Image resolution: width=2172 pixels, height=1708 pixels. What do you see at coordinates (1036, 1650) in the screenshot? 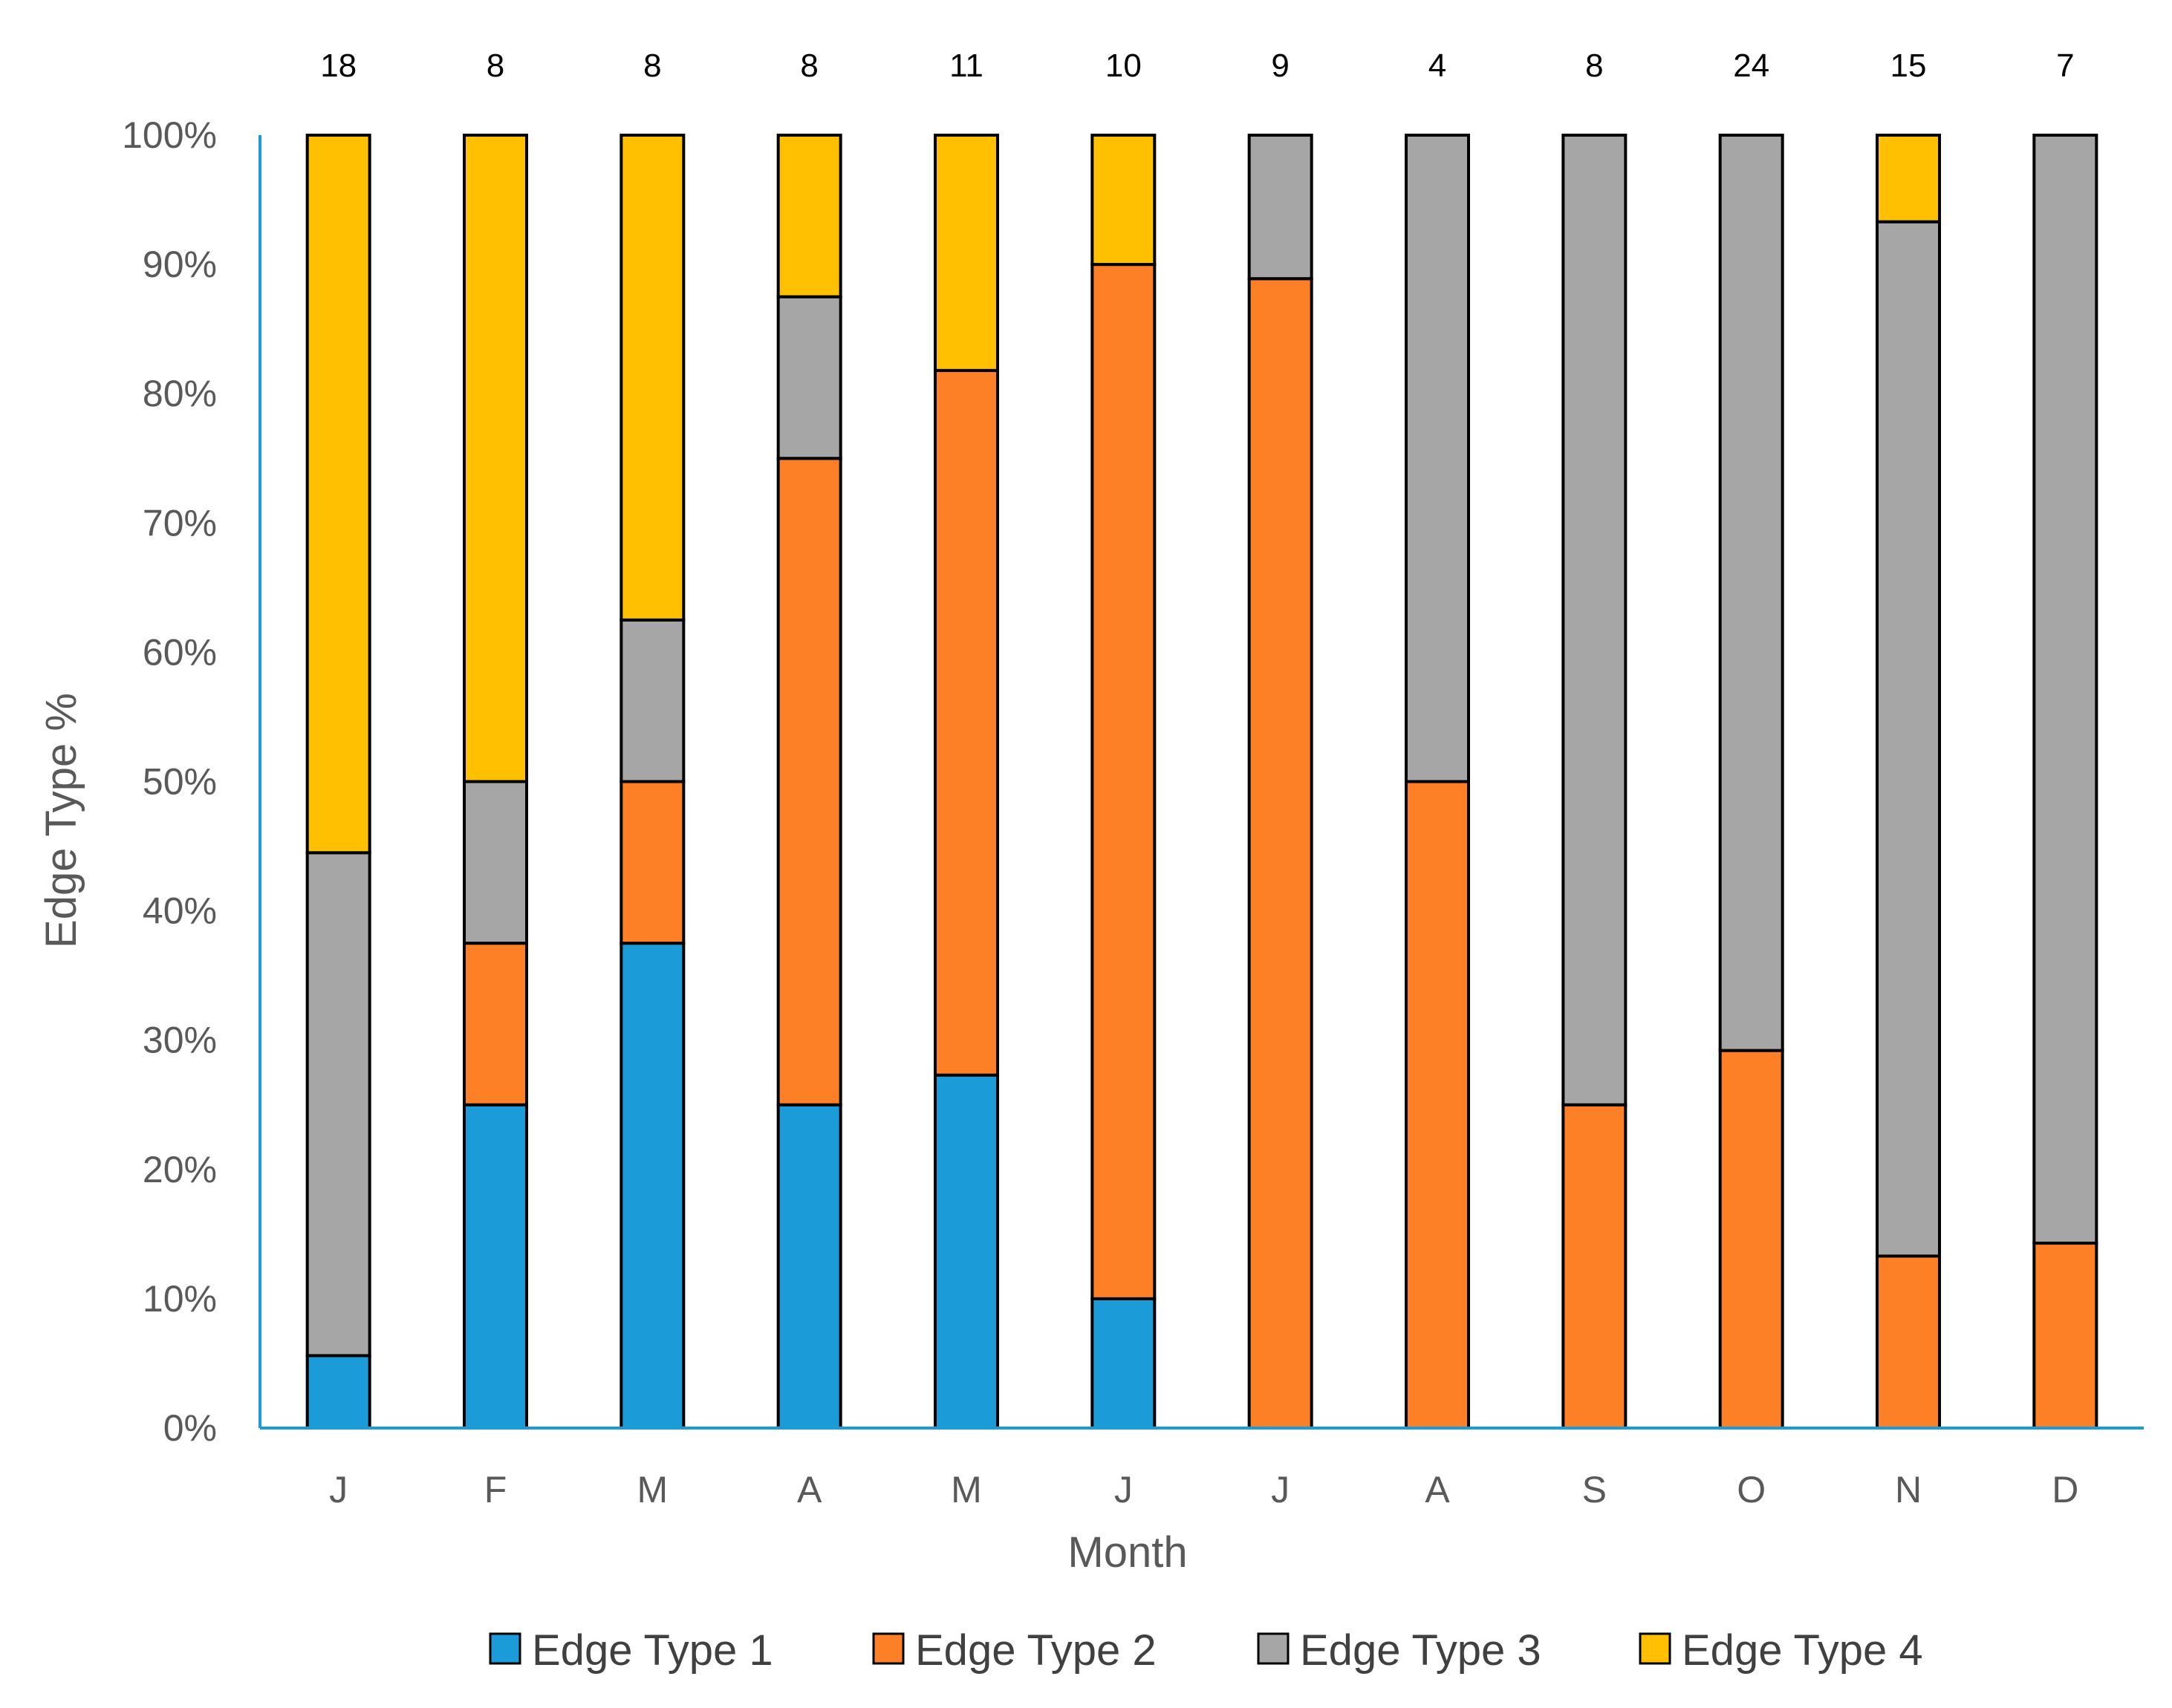
I see `legend-label: Edge Type 2` at bounding box center [1036, 1650].